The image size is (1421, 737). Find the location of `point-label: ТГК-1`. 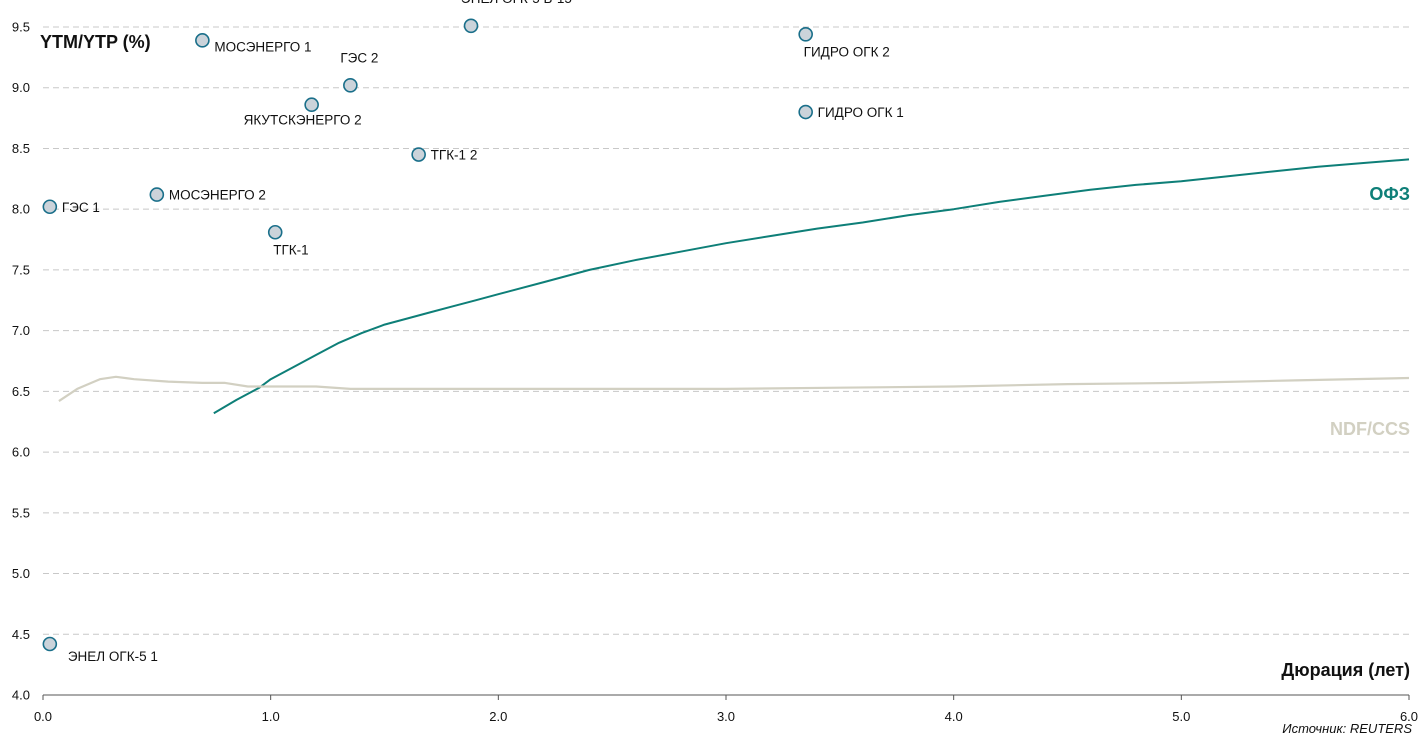

point-label: ТГК-1 is located at coordinates (290, 249).